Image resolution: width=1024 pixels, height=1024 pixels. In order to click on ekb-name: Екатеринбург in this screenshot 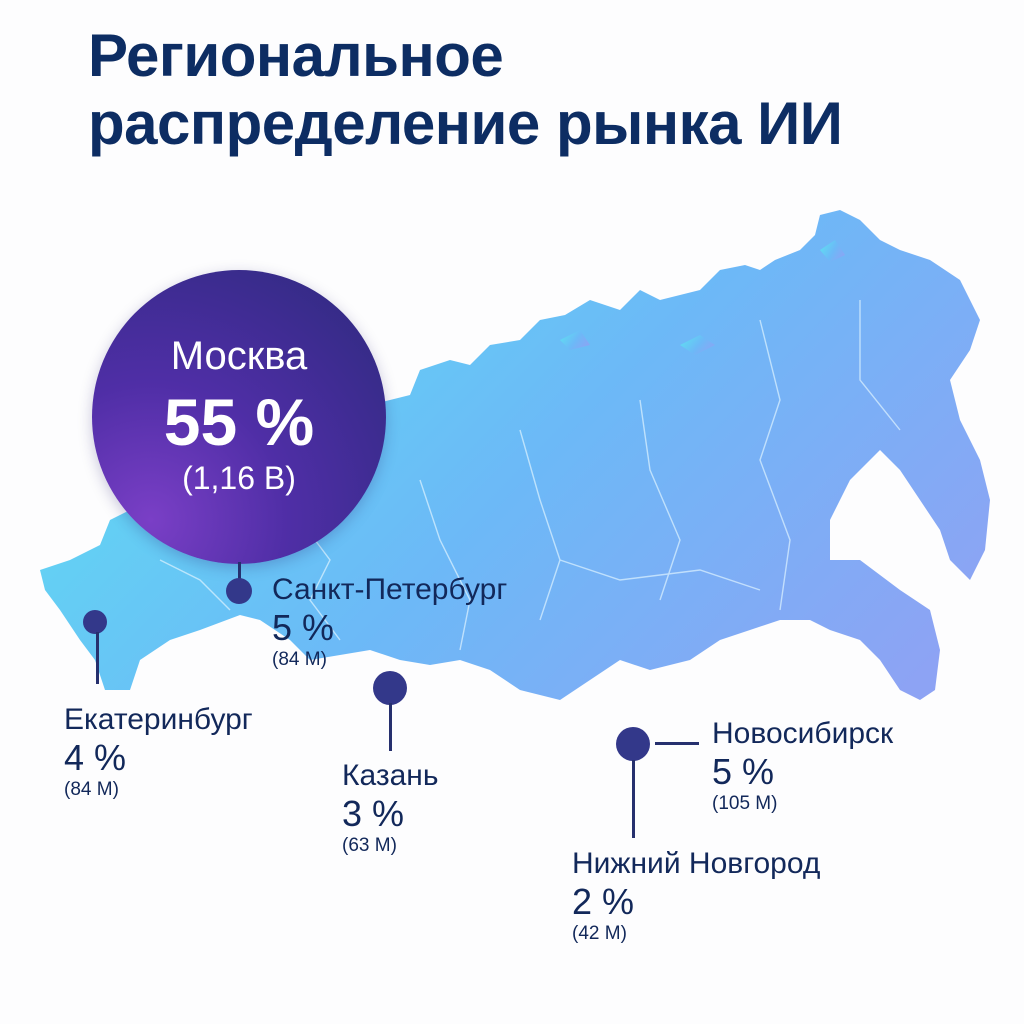, I will do `click(158, 719)`.